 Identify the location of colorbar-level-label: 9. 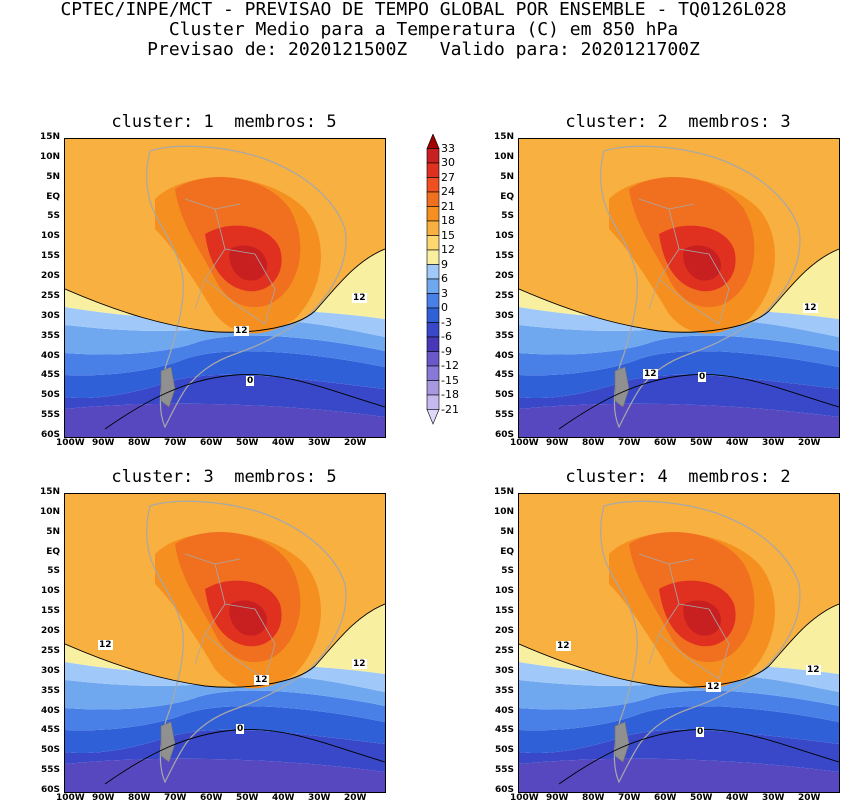
(444, 264).